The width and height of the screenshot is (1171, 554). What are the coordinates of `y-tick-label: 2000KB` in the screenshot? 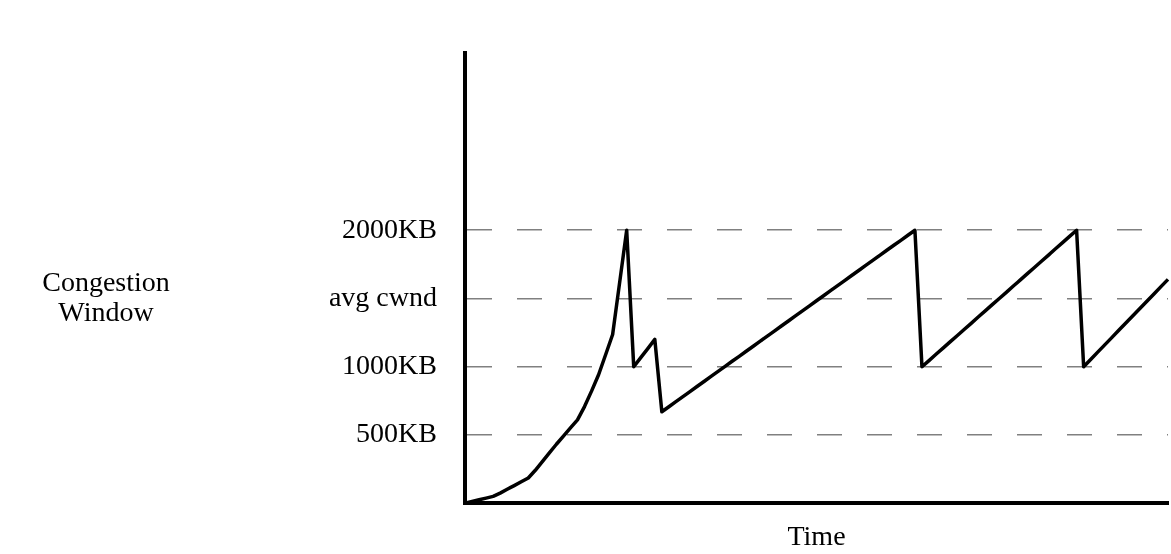 It's located at (389, 228).